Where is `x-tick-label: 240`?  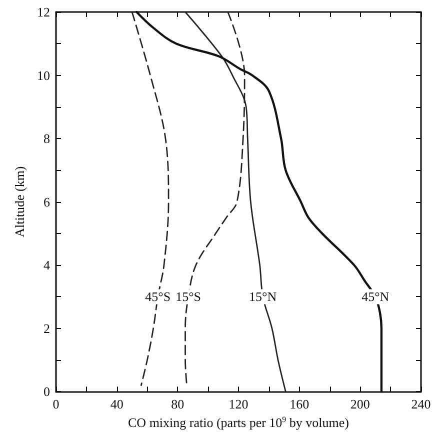 x-tick-label: 240 is located at coordinates (421, 404).